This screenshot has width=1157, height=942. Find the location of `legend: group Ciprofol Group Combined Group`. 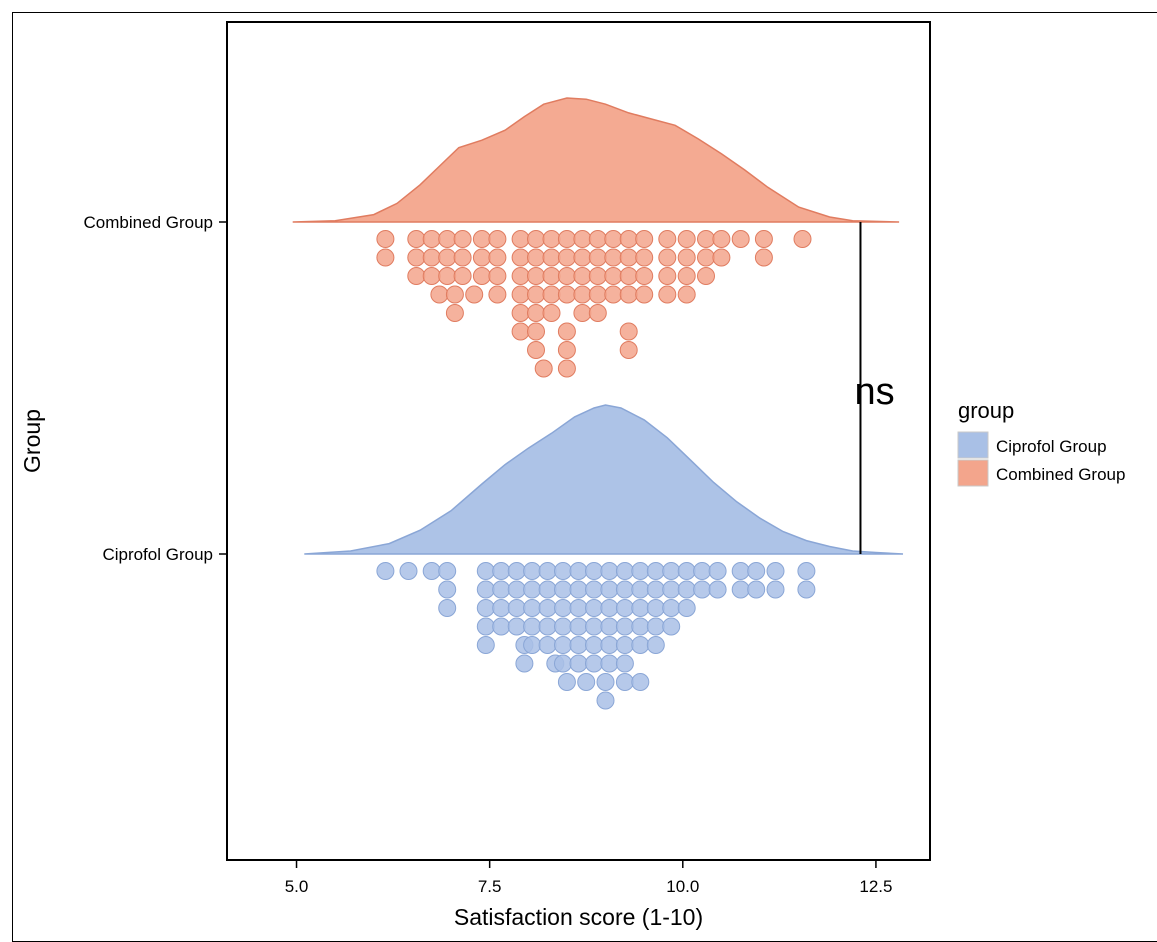

legend: group Ciprofol Group Combined Group is located at coordinates (1041, 442).